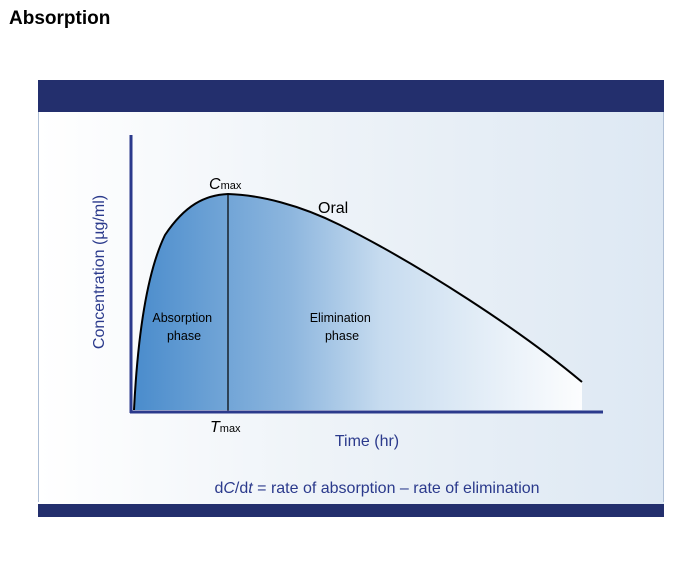 The image size is (700, 562). What do you see at coordinates (333, 208) in the screenshot?
I see `oral-label: Oral` at bounding box center [333, 208].